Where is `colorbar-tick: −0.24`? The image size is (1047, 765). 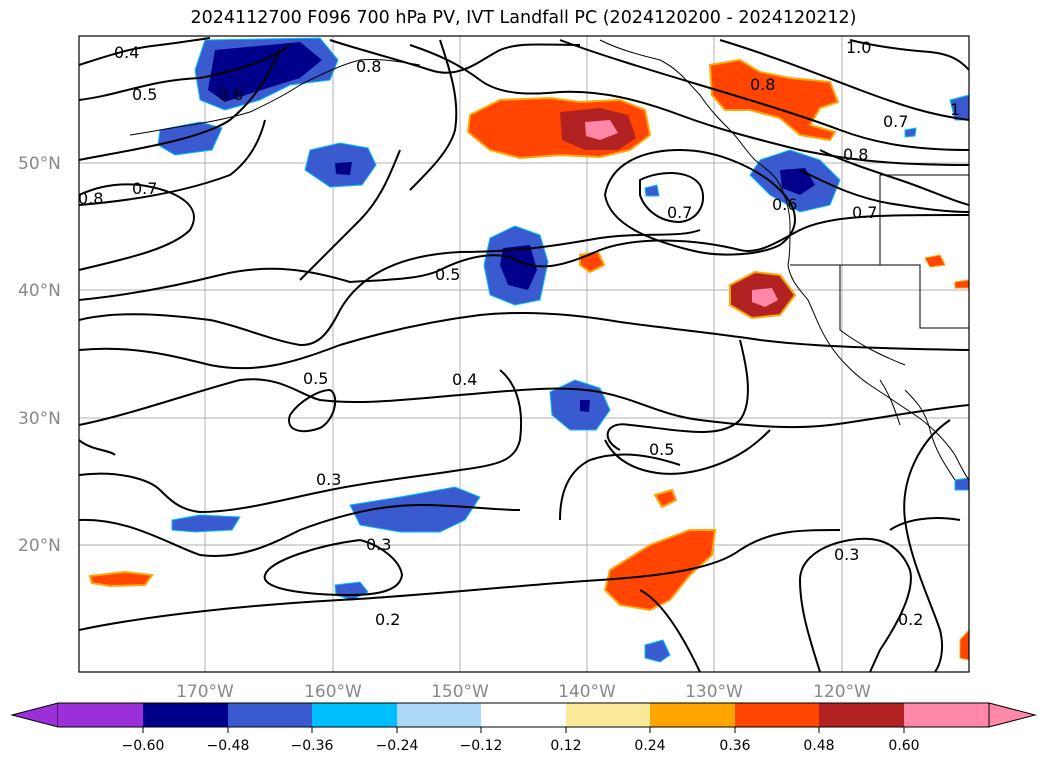 colorbar-tick: −0.24 is located at coordinates (397, 746).